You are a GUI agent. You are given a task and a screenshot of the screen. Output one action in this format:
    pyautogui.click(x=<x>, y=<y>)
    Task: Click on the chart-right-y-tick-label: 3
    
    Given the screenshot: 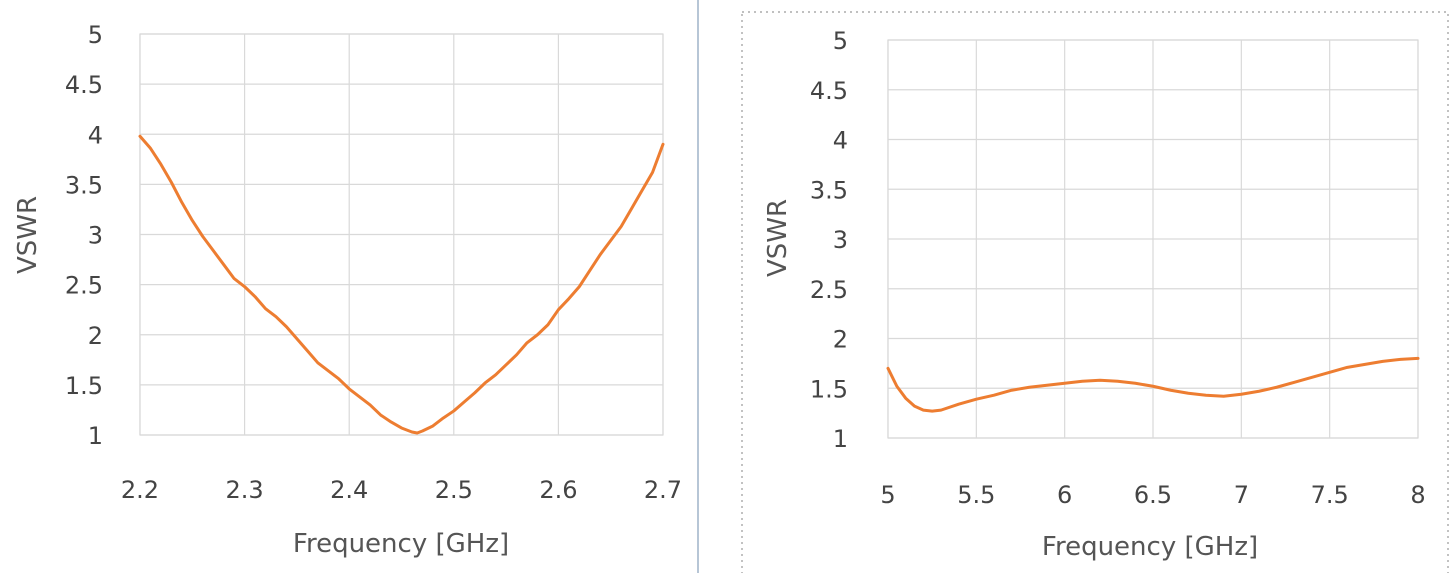 What is the action you would take?
    pyautogui.click(x=840, y=240)
    